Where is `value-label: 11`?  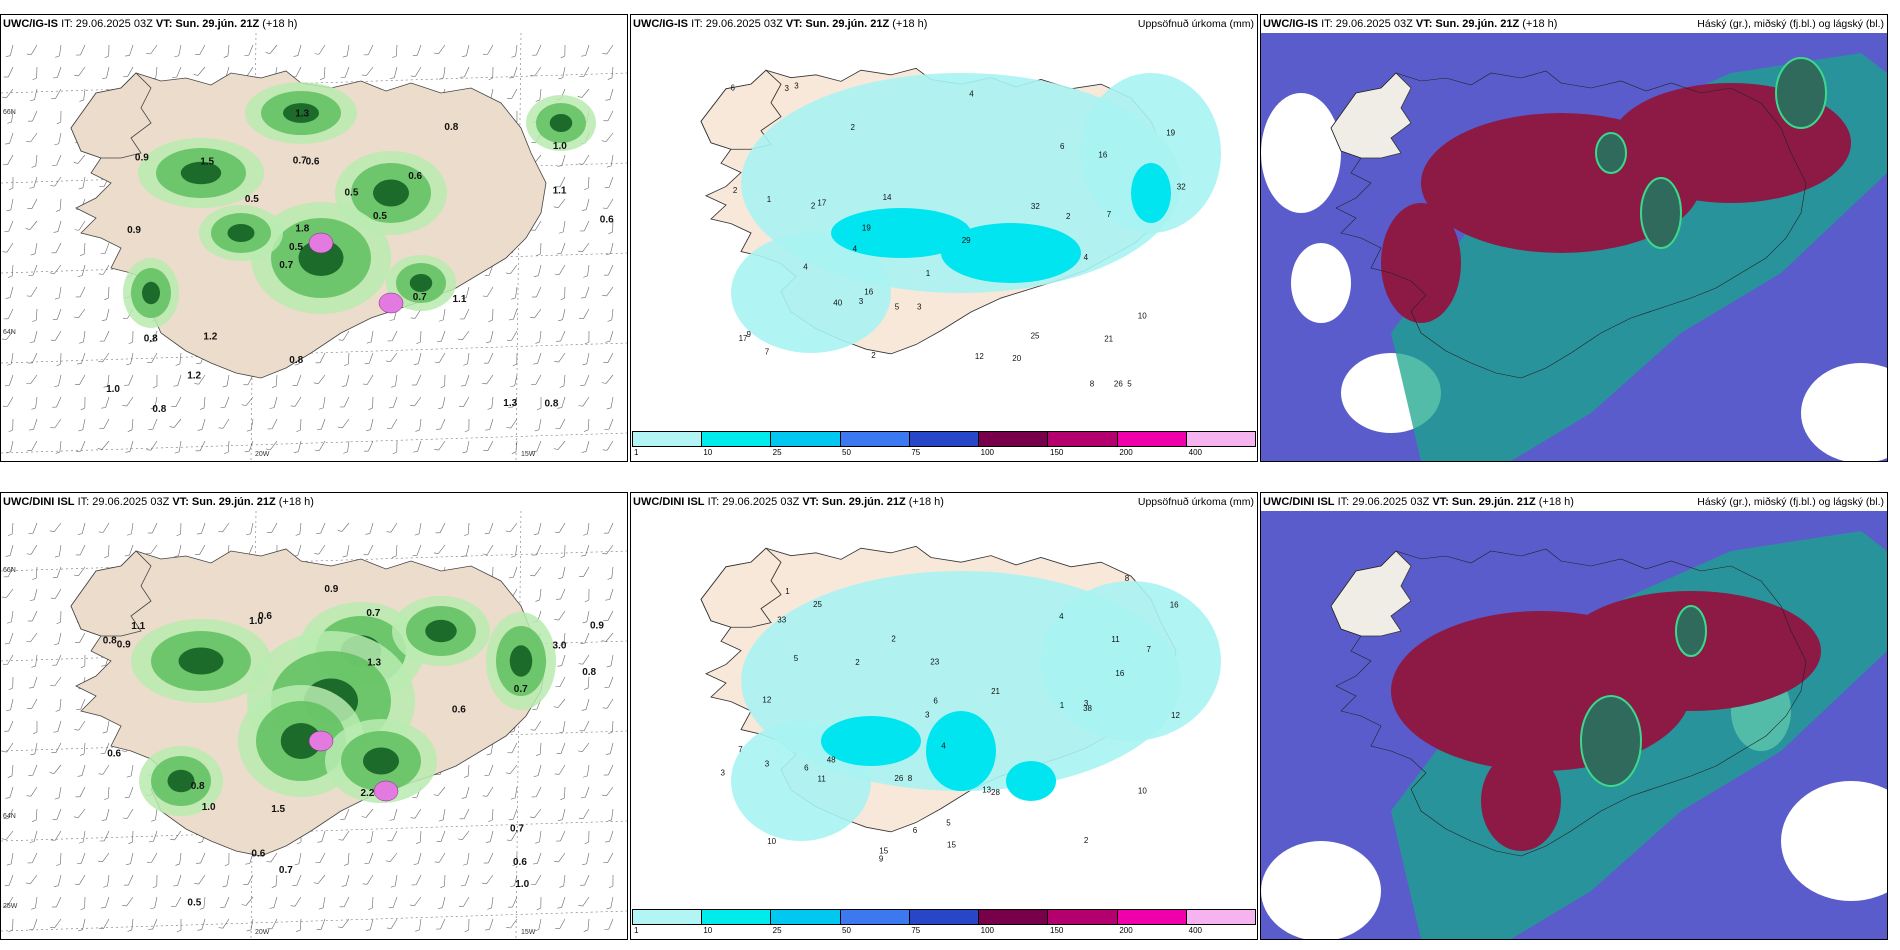
value-label: 11 is located at coordinates (822, 779).